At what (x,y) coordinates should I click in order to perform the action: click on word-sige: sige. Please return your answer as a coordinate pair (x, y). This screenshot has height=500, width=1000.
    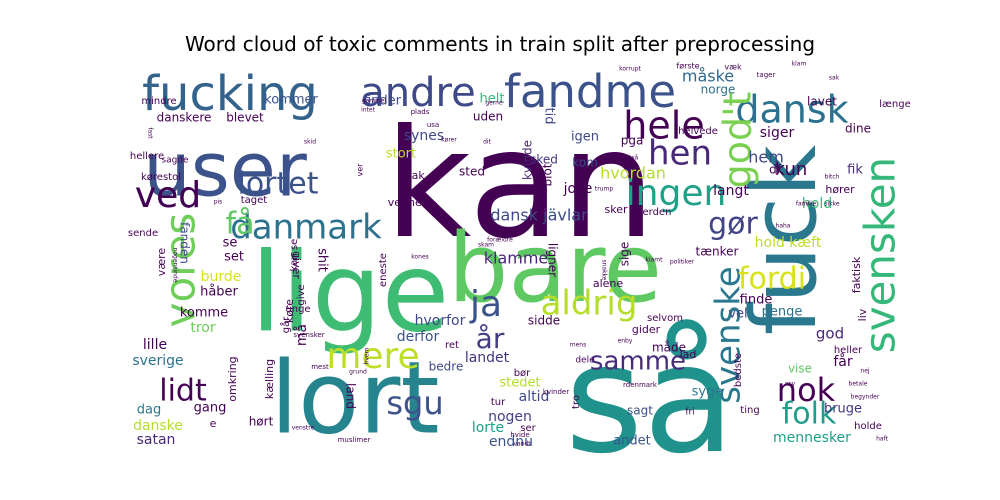
    Looking at the image, I should click on (625, 254).